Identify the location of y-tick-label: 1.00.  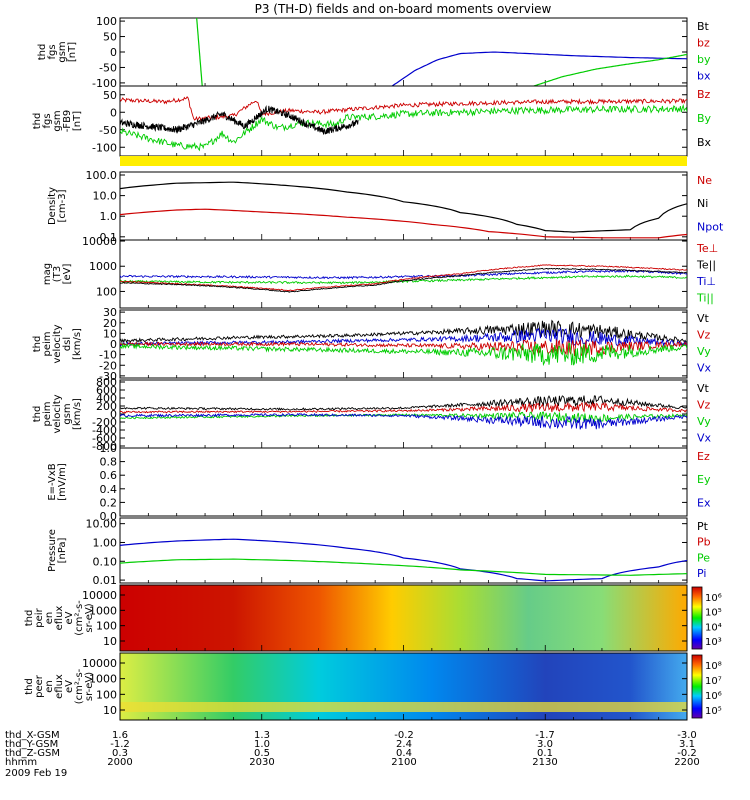
(105, 542).